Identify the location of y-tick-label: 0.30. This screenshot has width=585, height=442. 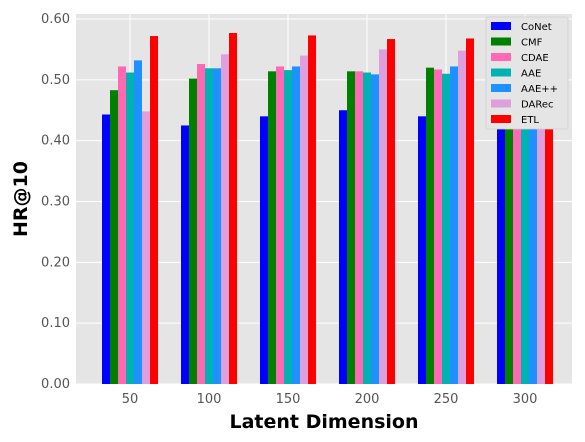
(55, 202).